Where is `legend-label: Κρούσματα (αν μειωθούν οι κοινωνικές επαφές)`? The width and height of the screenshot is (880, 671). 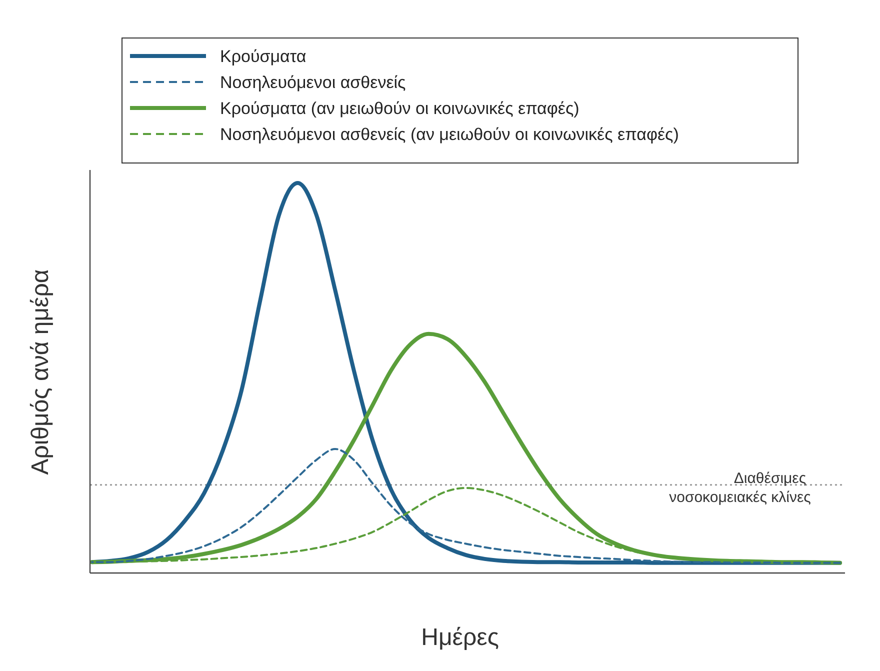 legend-label: Κρούσματα (αν μειωθούν οι κοινωνικές επαφές) is located at coordinates (400, 108).